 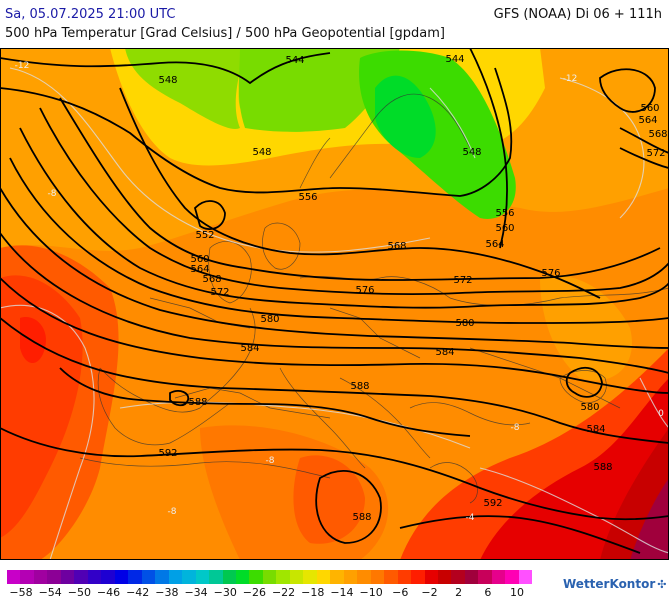 I want to click on legend-tick-label: 10, so click(x=517, y=592).